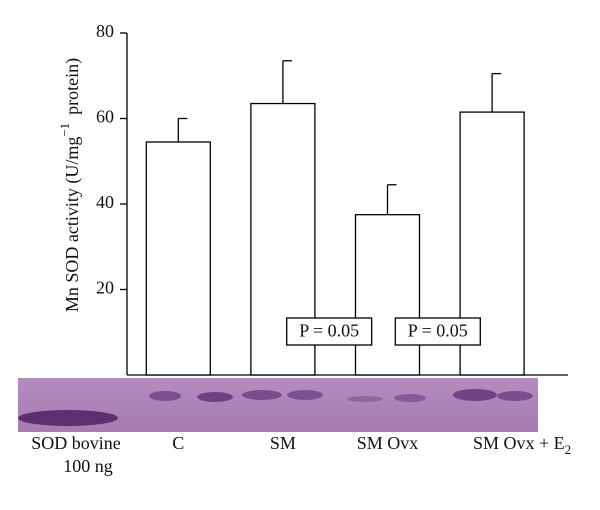 This screenshot has height=510, width=600. I want to click on x-tick-label: SM Ovx + E2, so click(522, 445).